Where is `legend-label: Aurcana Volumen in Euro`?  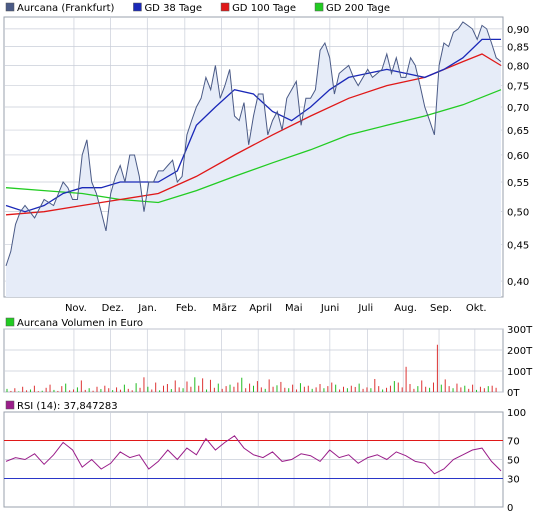 legend-label: Aurcana Volumen in Euro is located at coordinates (80, 323).